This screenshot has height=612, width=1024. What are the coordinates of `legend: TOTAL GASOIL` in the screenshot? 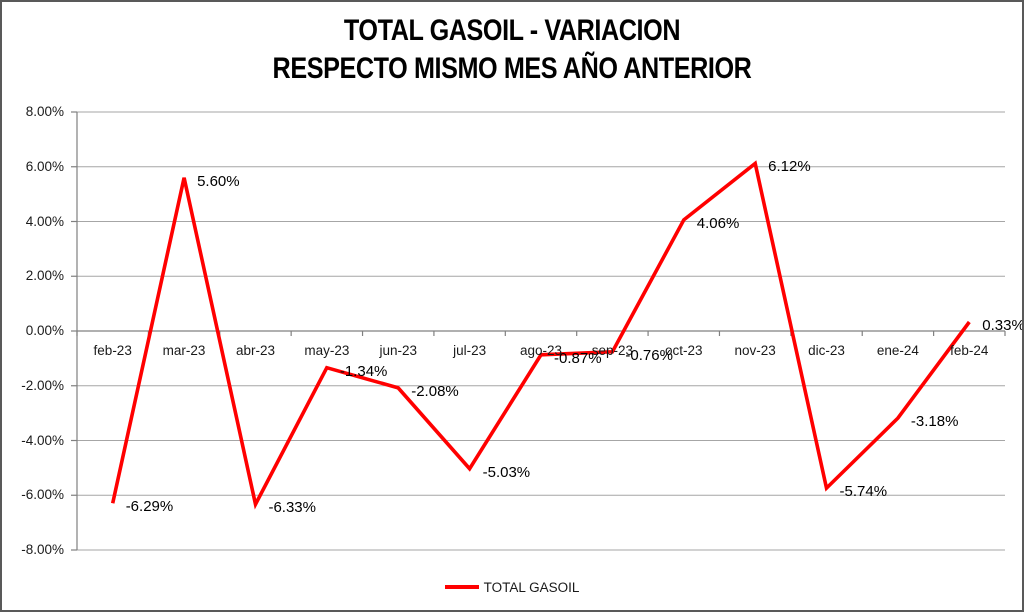 It's located at (512, 587).